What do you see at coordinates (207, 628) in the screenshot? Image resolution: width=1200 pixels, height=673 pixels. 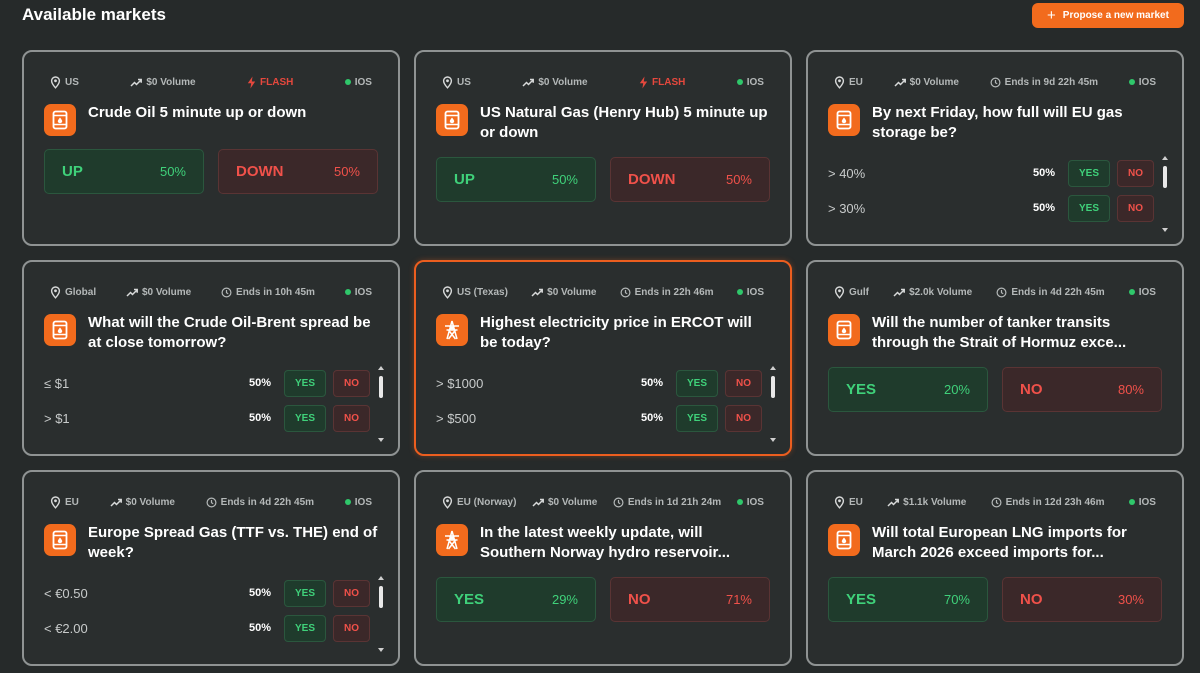 I see `outcome-row: < €2.00 50% YES NO` at bounding box center [207, 628].